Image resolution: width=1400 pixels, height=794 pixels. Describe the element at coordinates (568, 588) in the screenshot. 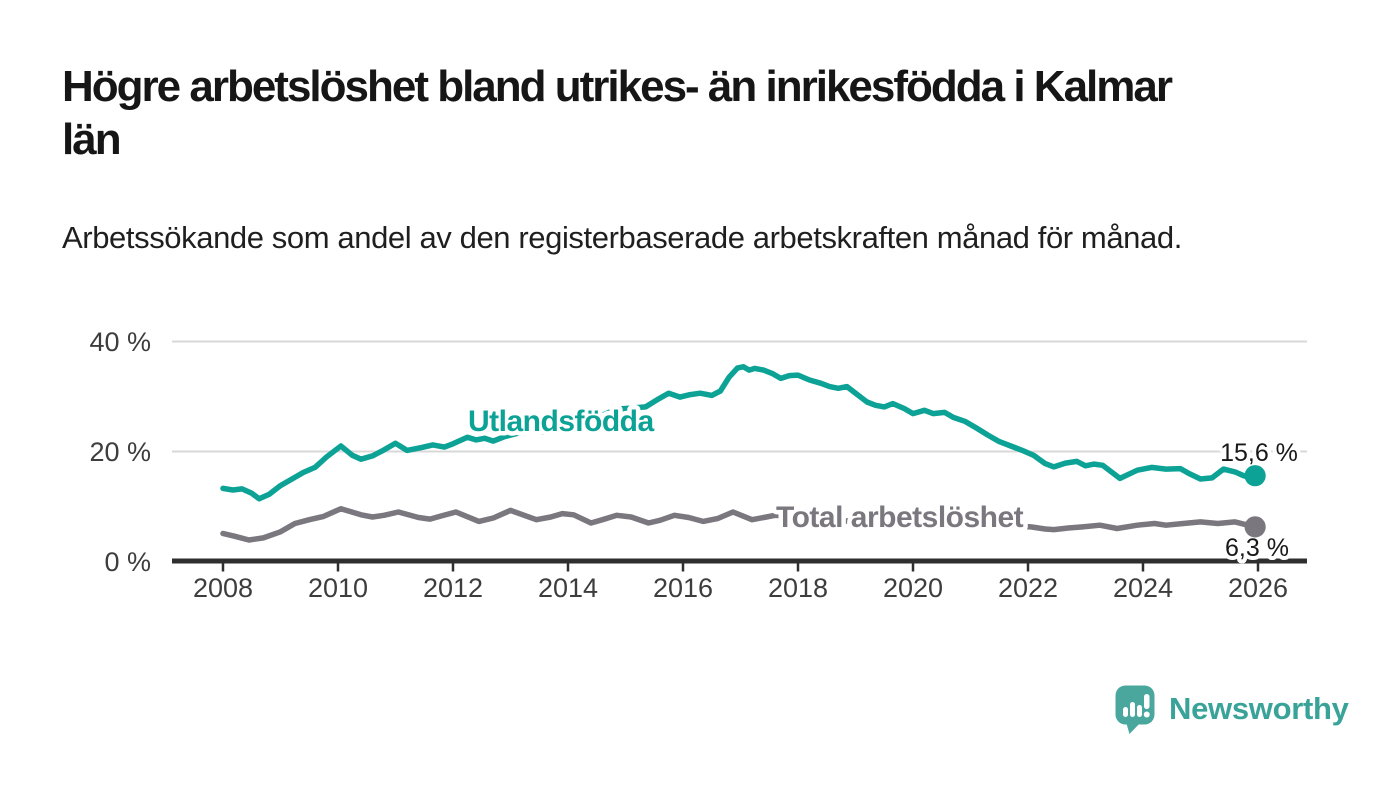

I see `x-axis-tick-label: 2014` at that location.